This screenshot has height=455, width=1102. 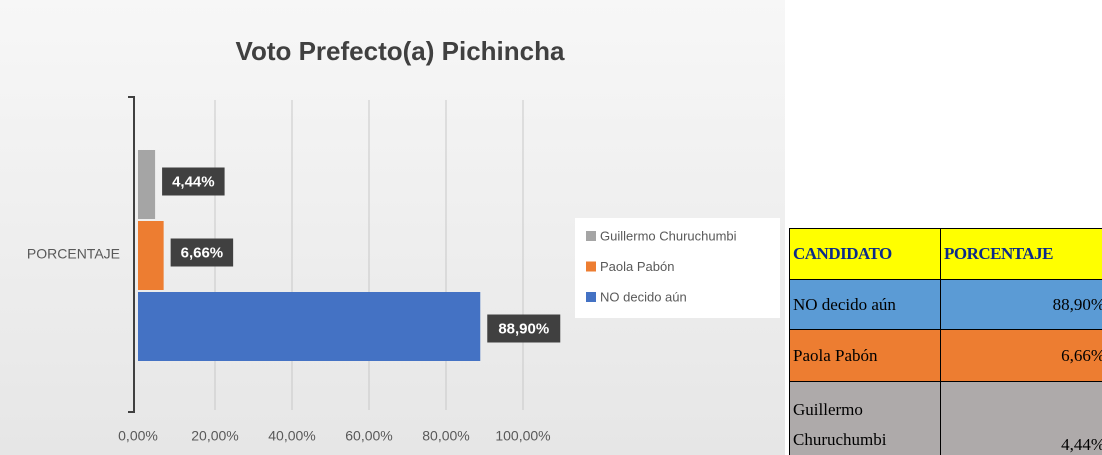 What do you see at coordinates (865, 355) in the screenshot?
I see `cell: Paola Pabón` at bounding box center [865, 355].